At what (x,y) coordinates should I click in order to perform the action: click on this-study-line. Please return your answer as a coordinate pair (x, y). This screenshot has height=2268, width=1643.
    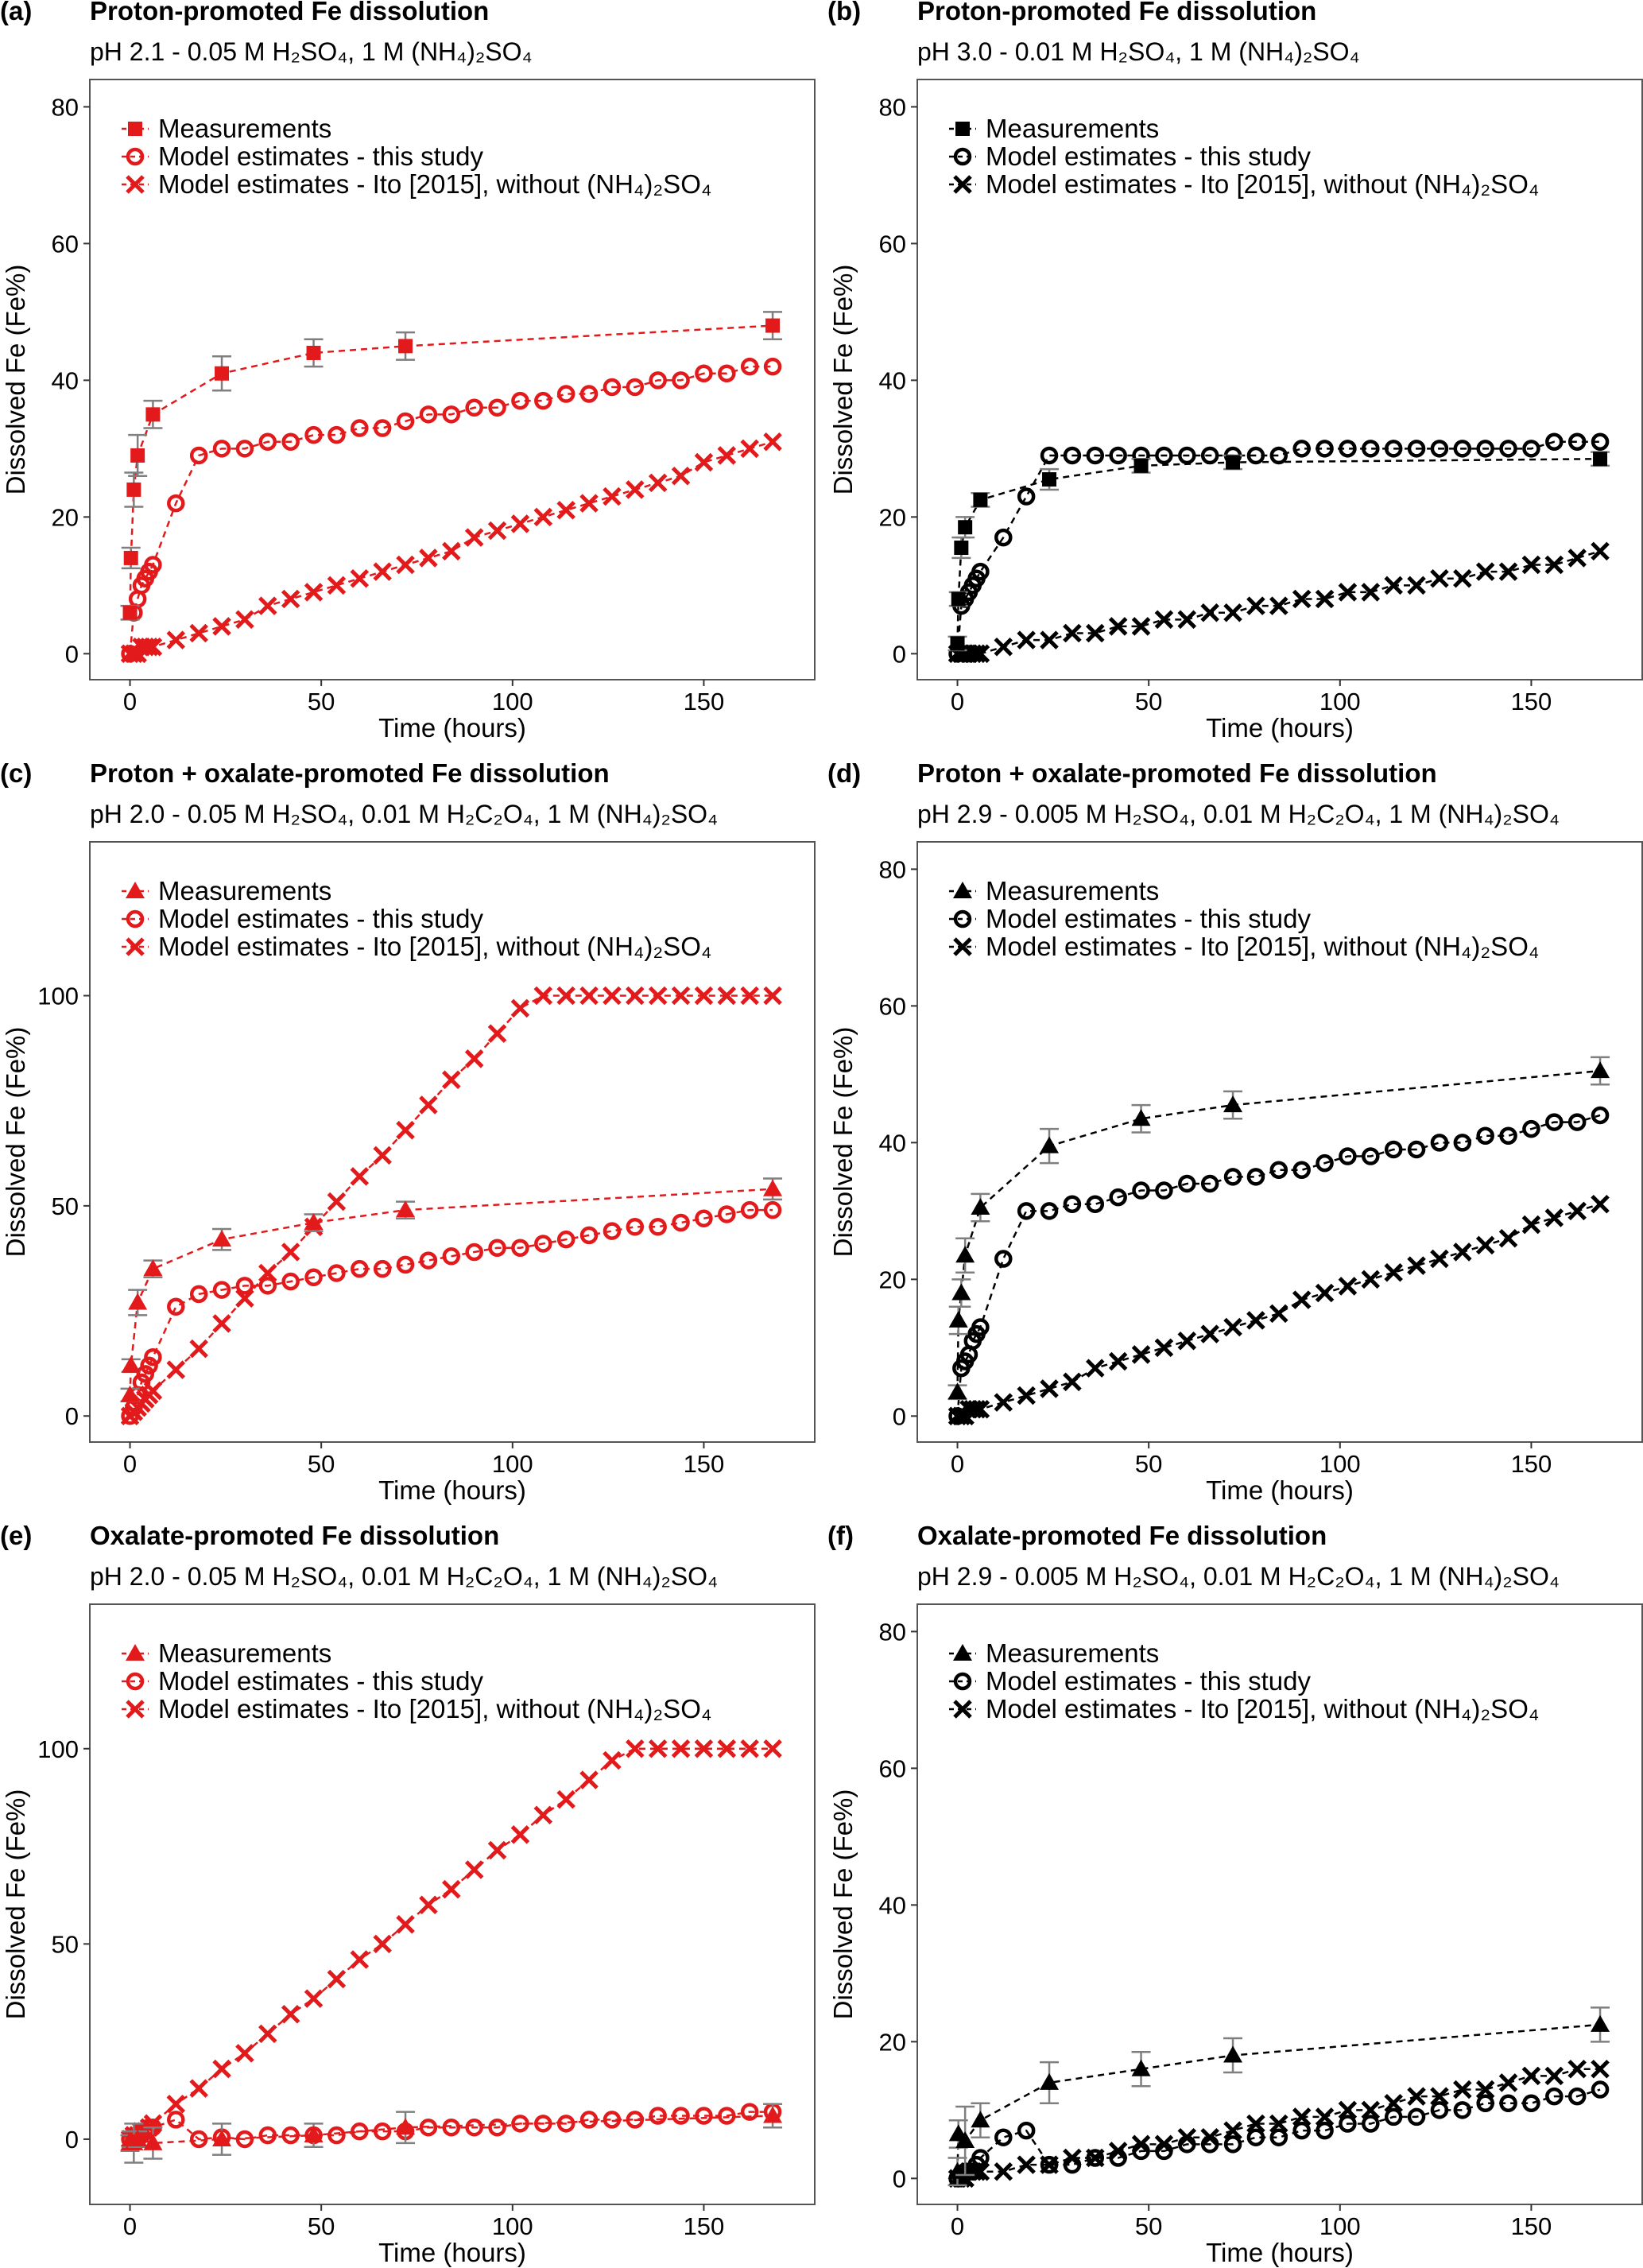
    Looking at the image, I should click on (1278, 547).